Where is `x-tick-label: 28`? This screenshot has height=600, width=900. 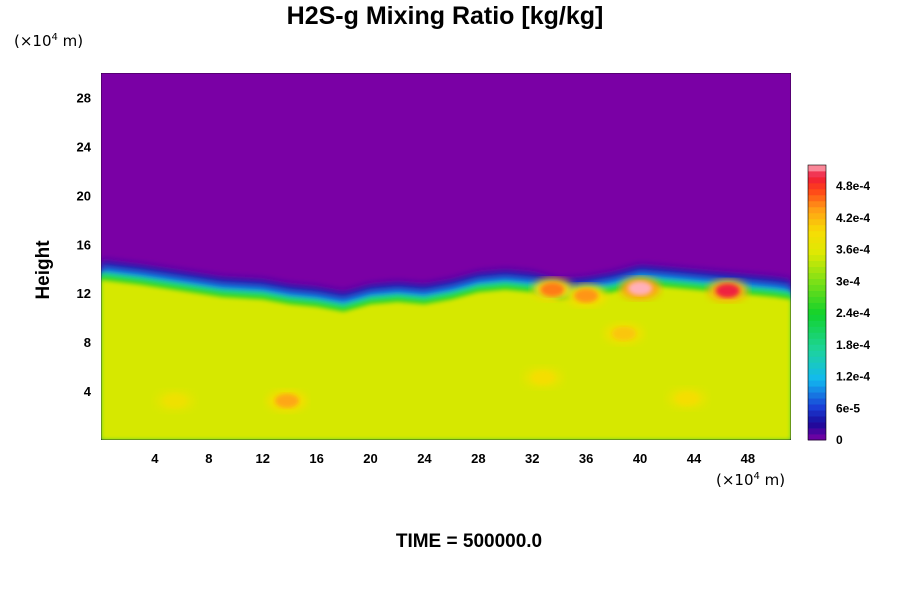 x-tick-label: 28 is located at coordinates (478, 458).